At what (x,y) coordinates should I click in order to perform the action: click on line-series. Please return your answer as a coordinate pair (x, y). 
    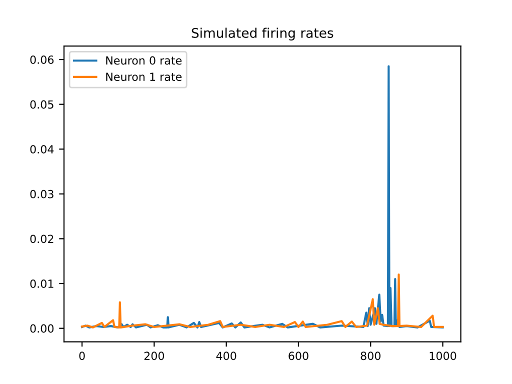
    Looking at the image, I should click on (262, 301).